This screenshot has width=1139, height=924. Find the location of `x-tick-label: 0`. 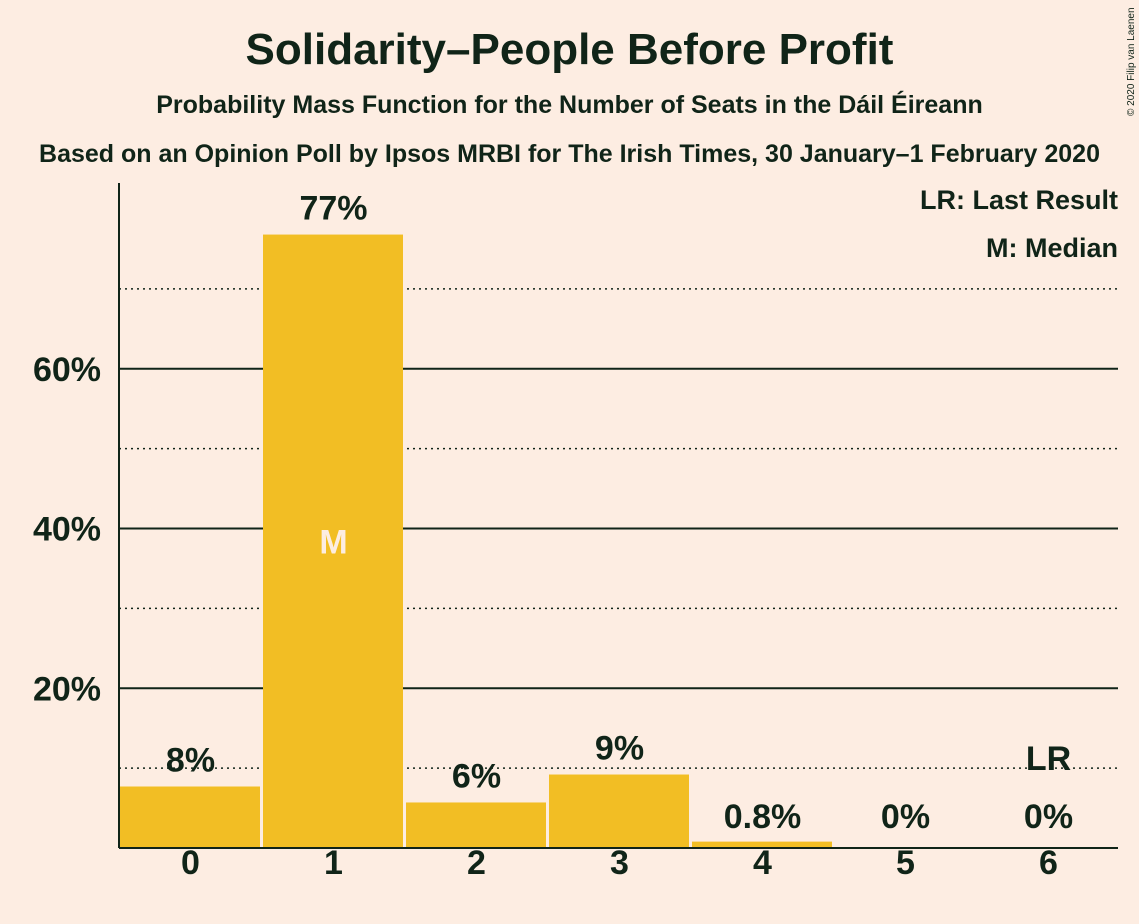

x-tick-label: 0 is located at coordinates (190, 863).